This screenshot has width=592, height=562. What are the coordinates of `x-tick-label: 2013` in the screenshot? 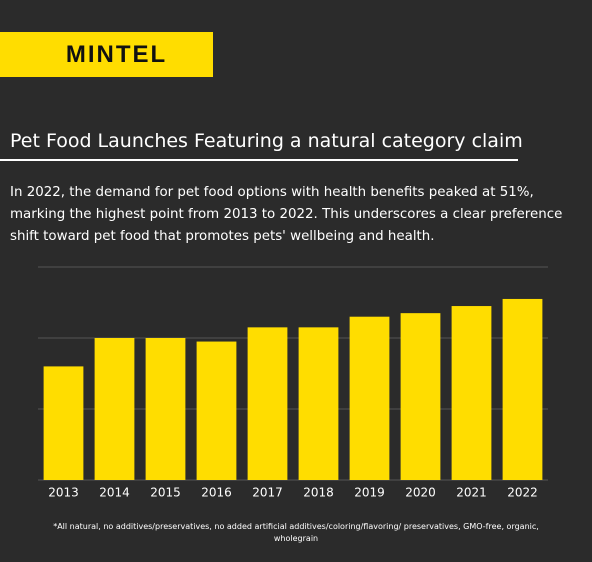 It's located at (63, 493).